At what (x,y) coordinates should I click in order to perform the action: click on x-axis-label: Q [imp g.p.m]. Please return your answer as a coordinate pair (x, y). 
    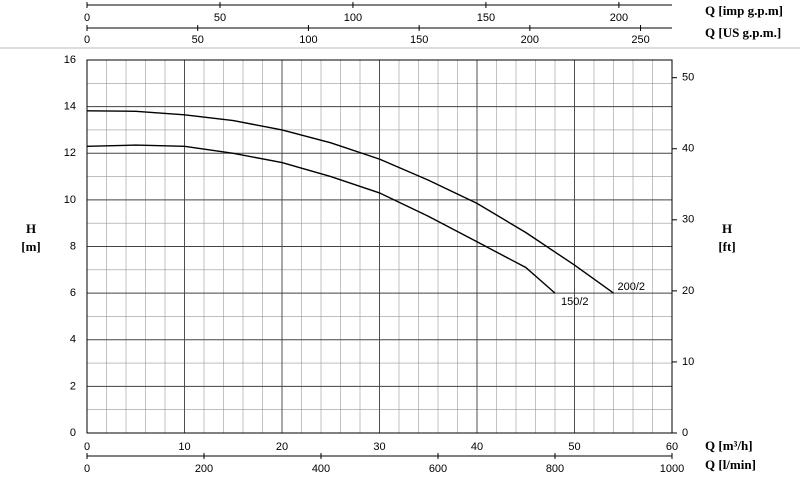
    Looking at the image, I should click on (744, 10).